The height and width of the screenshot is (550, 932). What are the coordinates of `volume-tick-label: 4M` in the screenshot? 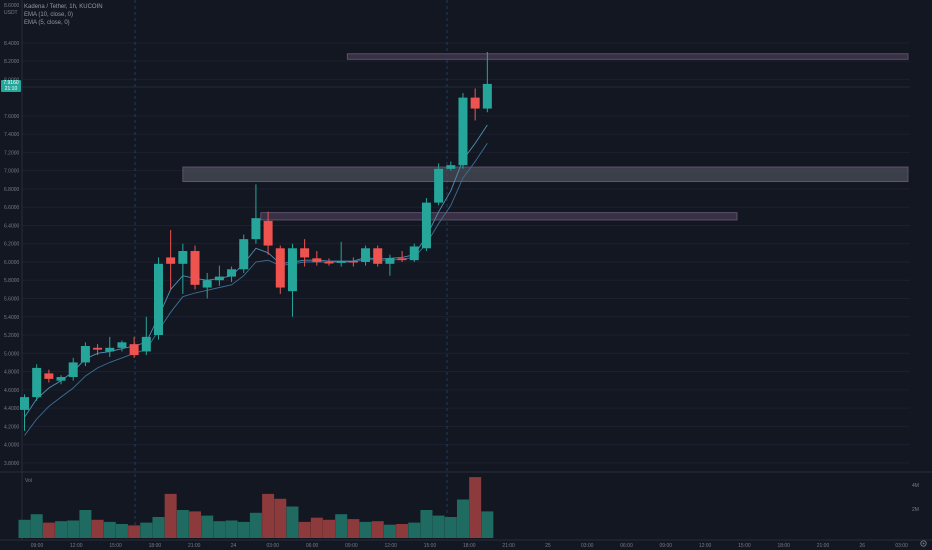 It's located at (915, 486).